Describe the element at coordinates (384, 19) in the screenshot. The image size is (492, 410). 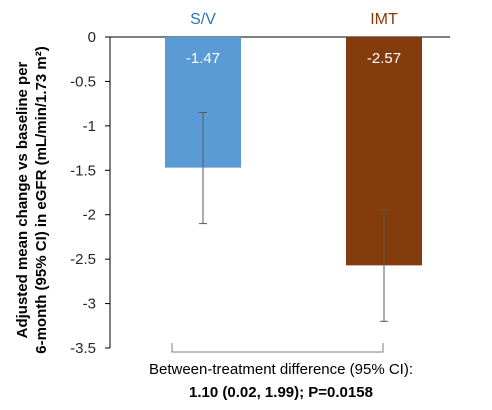
I see `category-label: IMT` at that location.